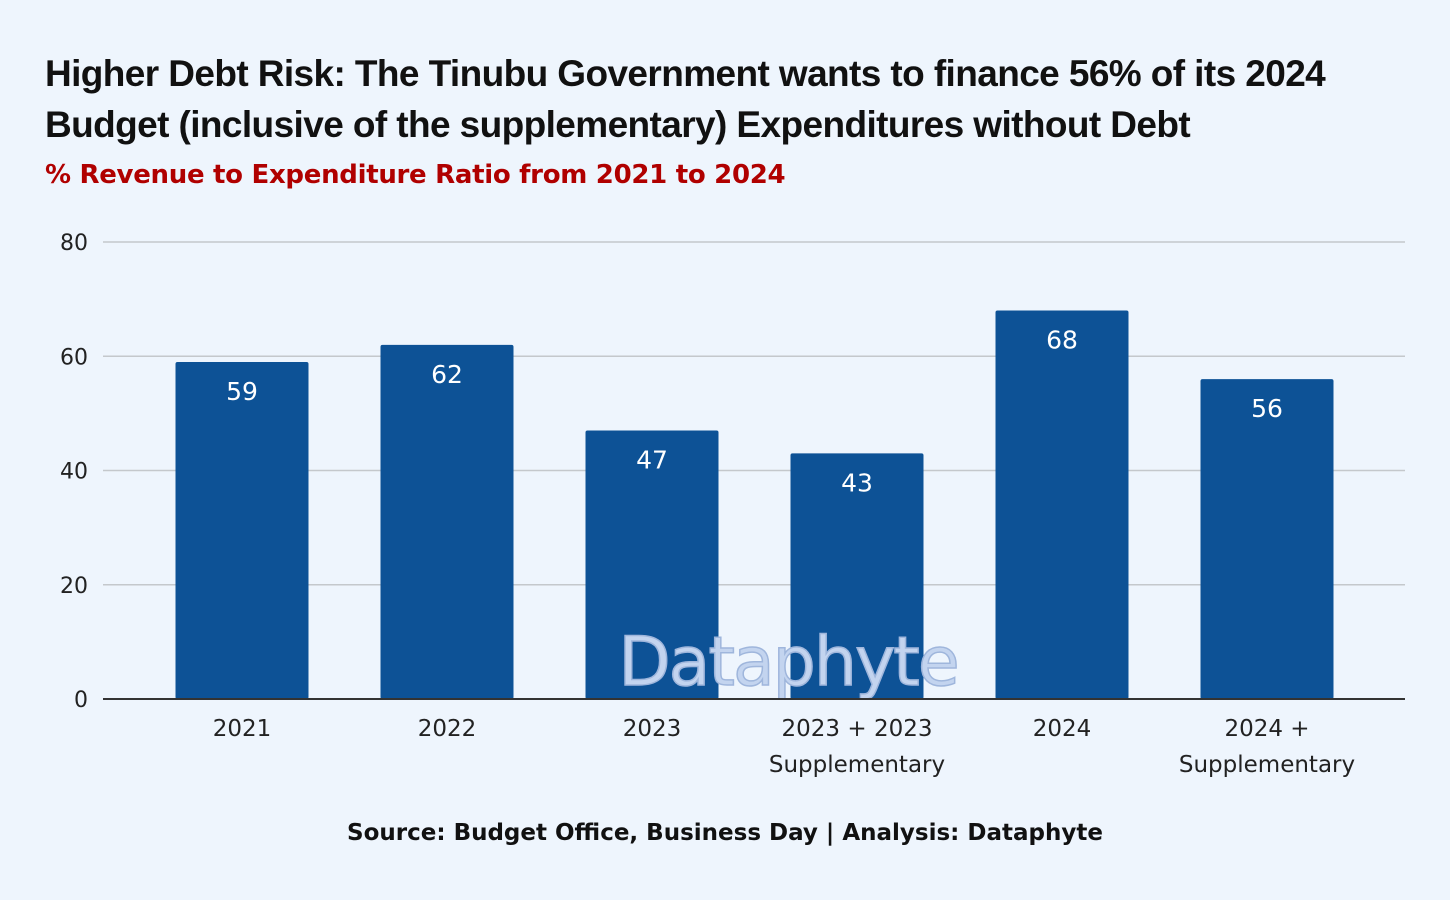  What do you see at coordinates (74, 243) in the screenshot?
I see `y-tick-label: 80` at bounding box center [74, 243].